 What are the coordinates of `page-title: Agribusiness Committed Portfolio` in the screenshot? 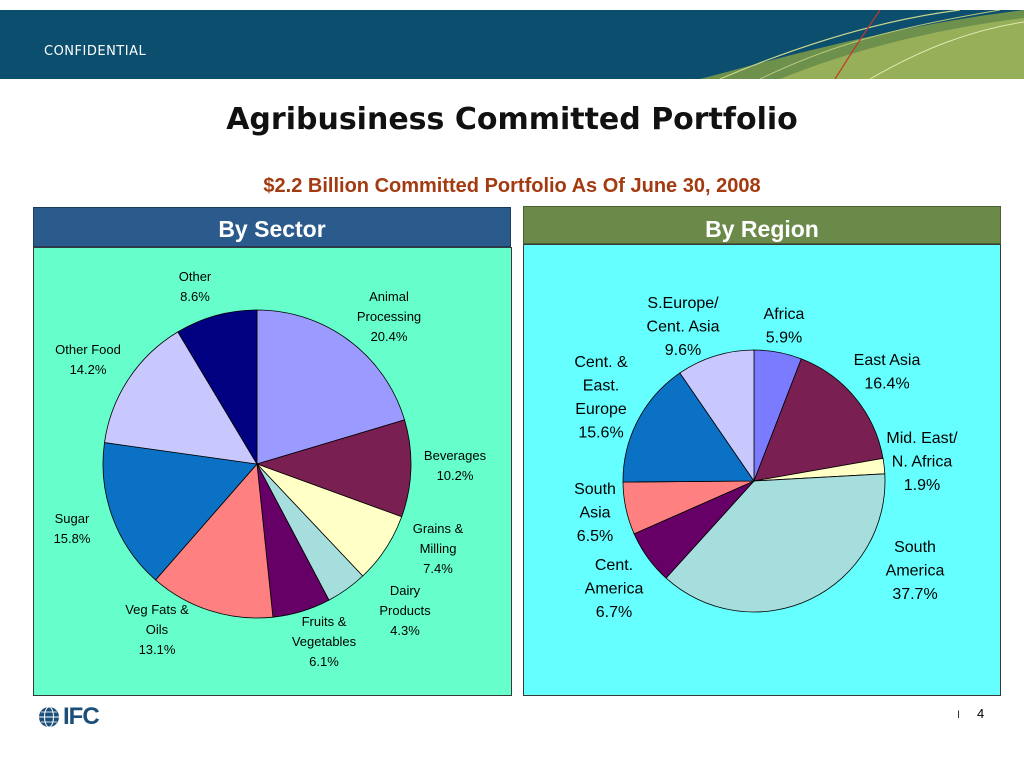 It's located at (512, 119).